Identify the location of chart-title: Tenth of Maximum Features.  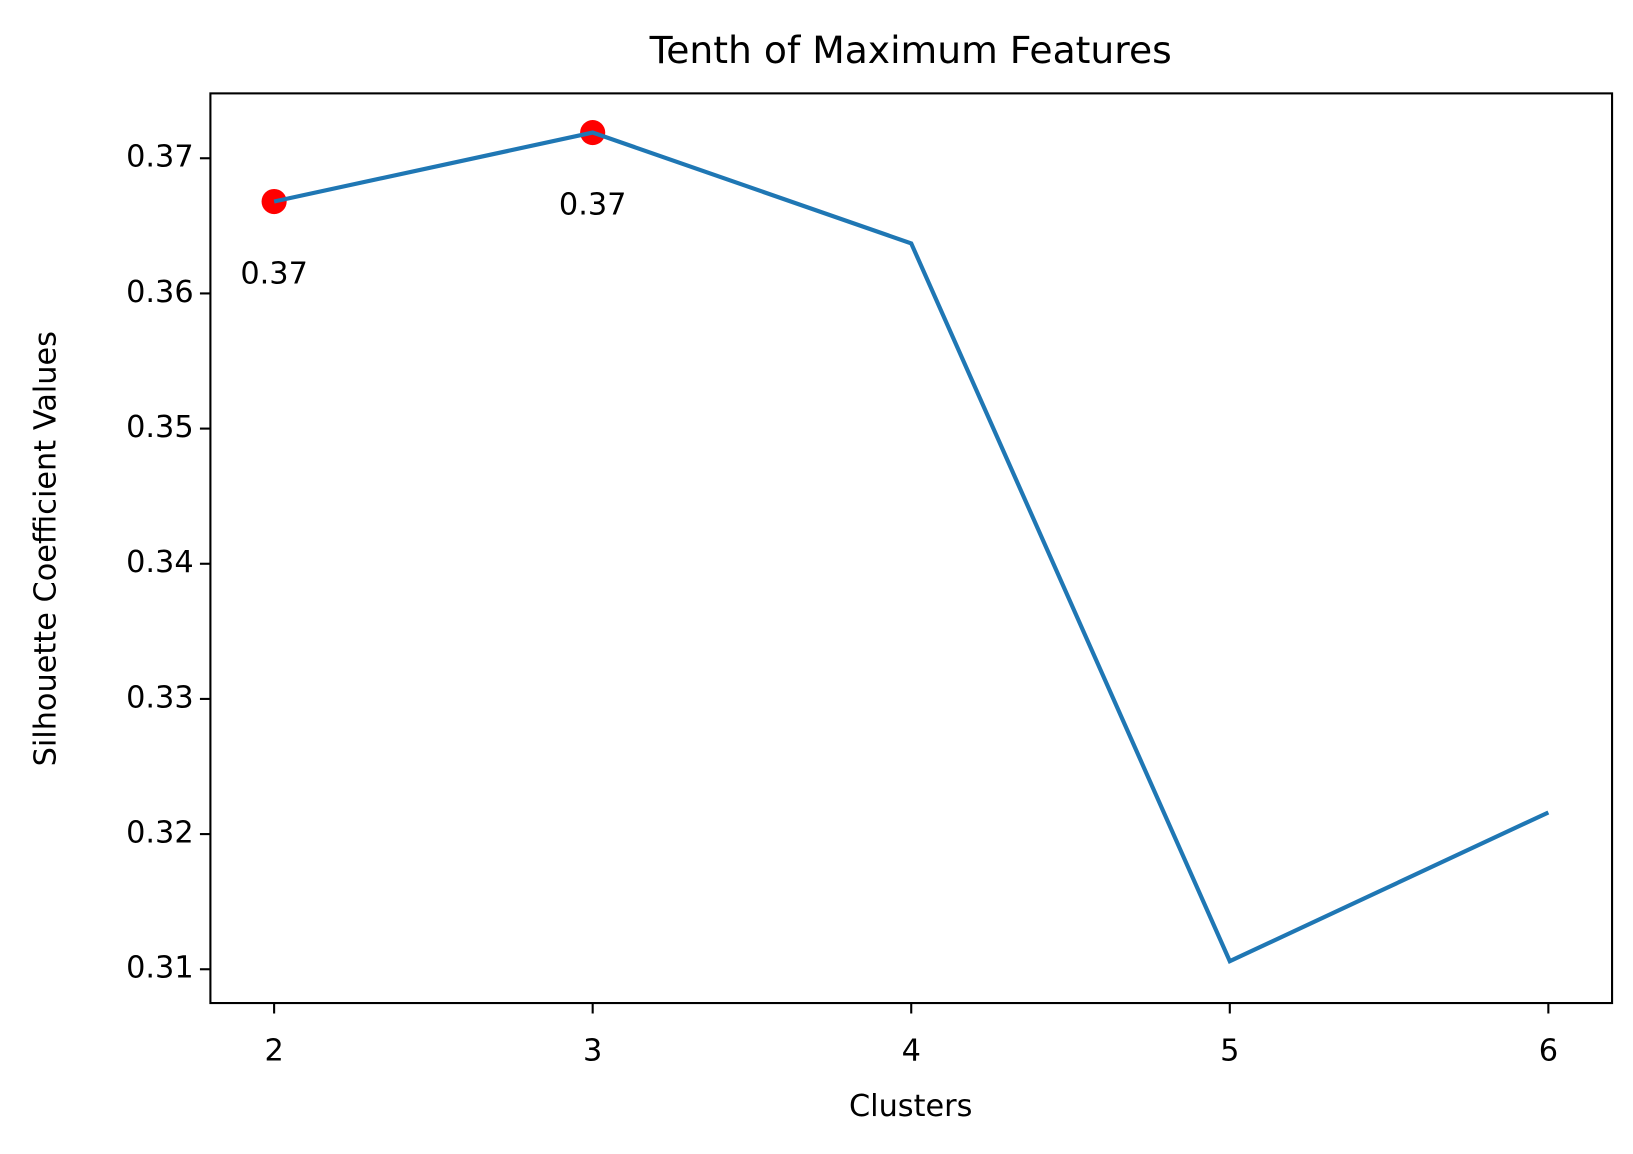
(910, 50).